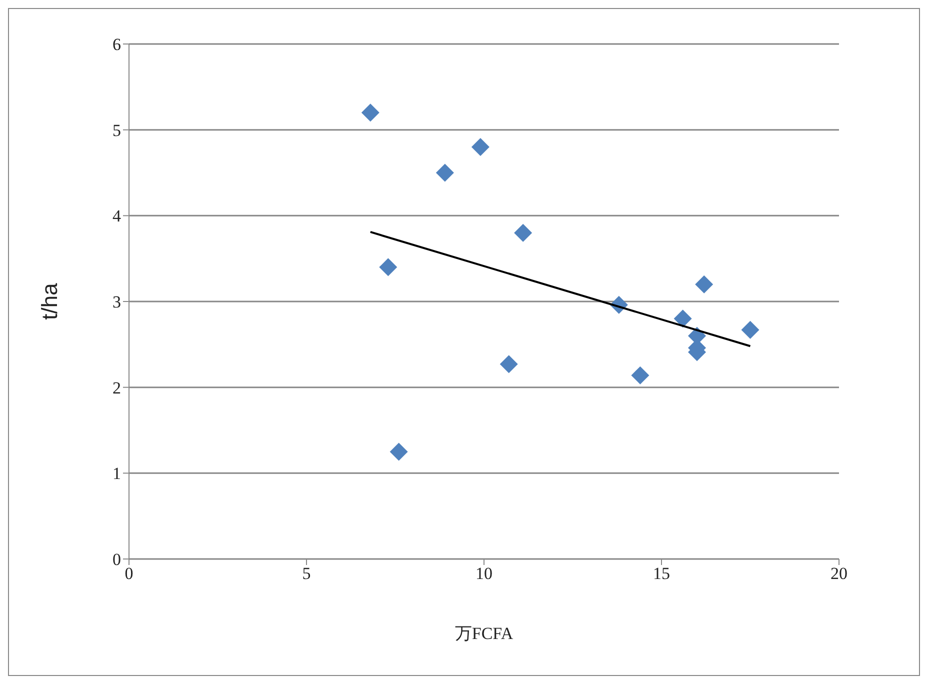 The height and width of the screenshot is (684, 928). What do you see at coordinates (484, 633) in the screenshot?
I see `x-axis-title: 万FCFA` at bounding box center [484, 633].